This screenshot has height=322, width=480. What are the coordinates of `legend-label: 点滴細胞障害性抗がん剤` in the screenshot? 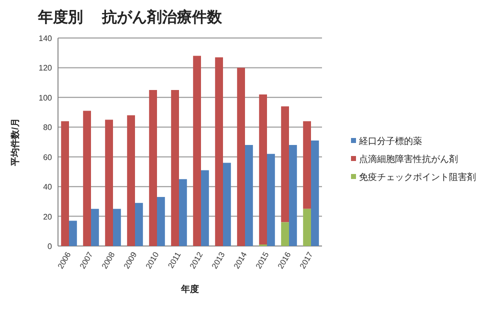 It's located at (408, 159).